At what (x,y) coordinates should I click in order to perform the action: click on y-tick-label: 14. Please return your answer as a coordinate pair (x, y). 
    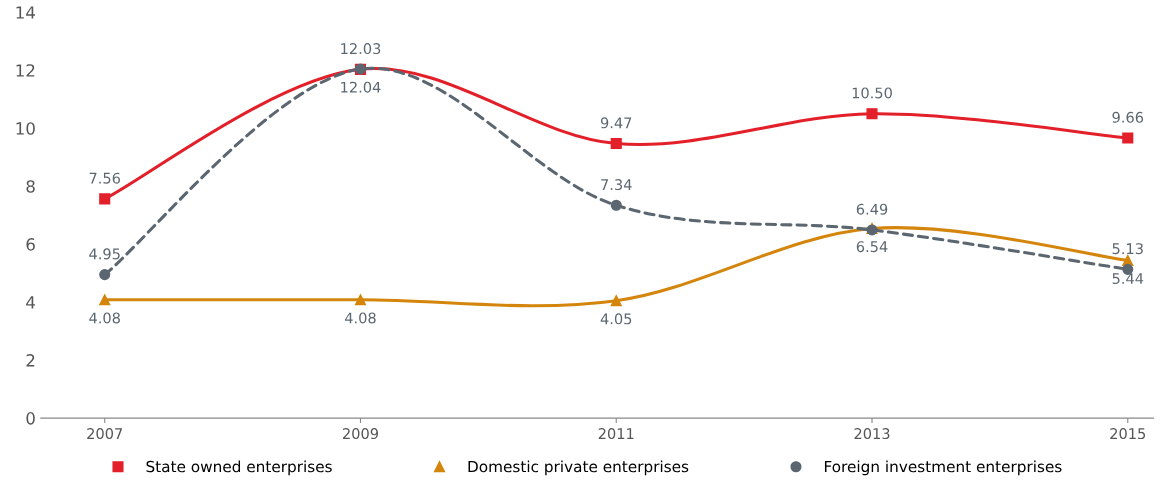
    Looking at the image, I should click on (25, 12).